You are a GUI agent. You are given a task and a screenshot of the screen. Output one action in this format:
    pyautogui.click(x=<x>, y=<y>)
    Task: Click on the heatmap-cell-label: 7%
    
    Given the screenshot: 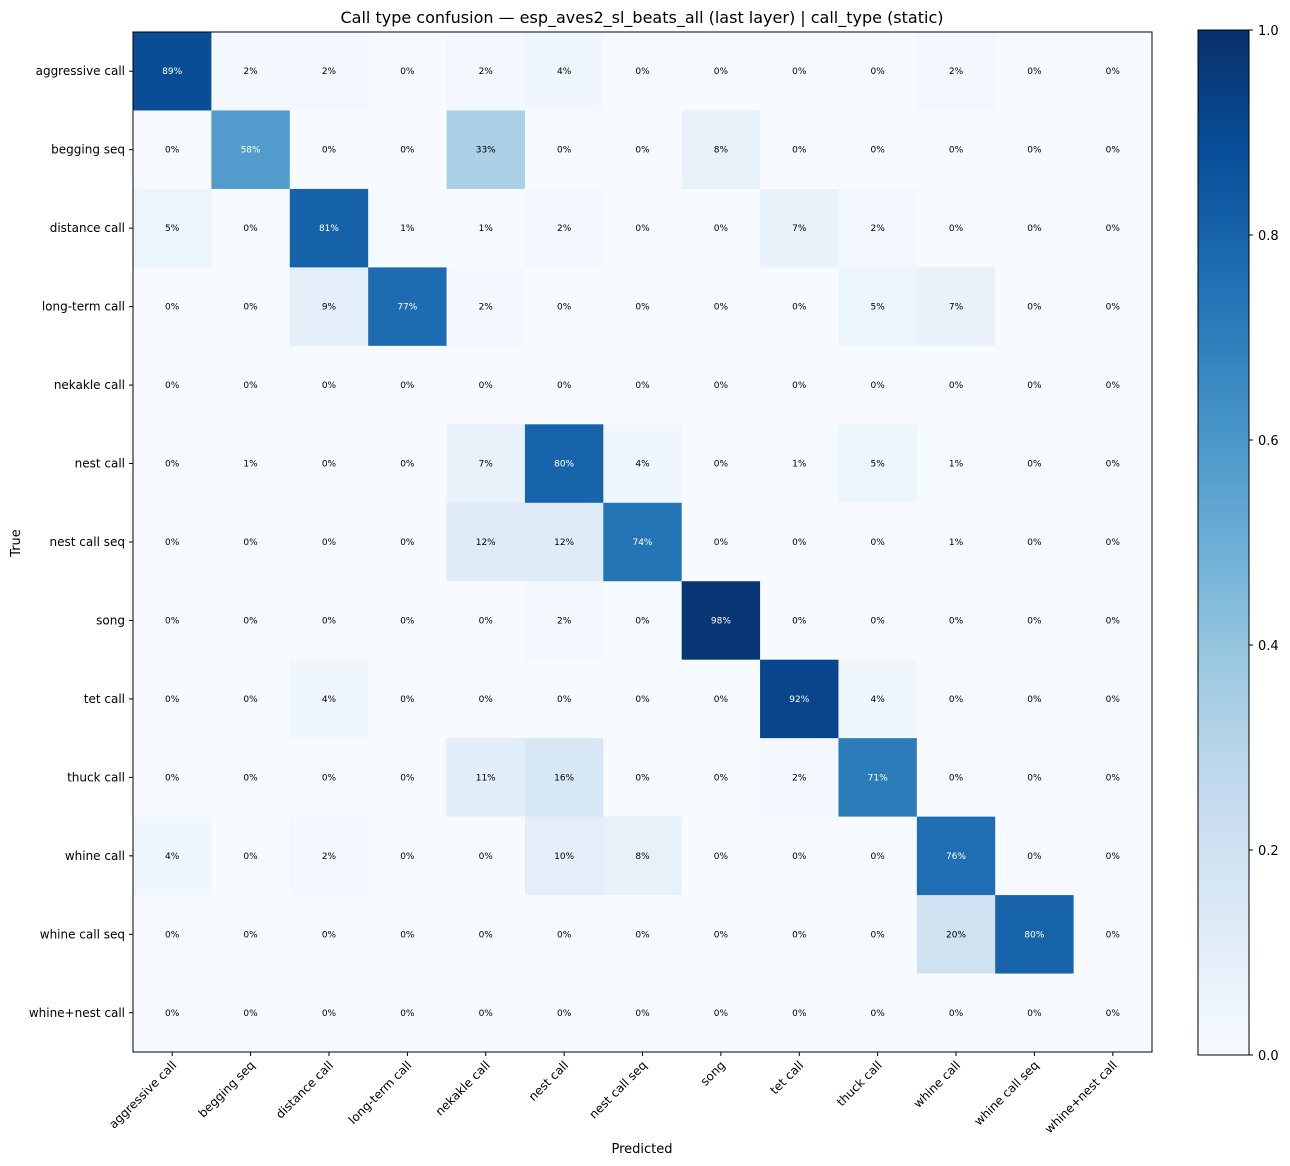 What is the action you would take?
    pyautogui.click(x=799, y=229)
    